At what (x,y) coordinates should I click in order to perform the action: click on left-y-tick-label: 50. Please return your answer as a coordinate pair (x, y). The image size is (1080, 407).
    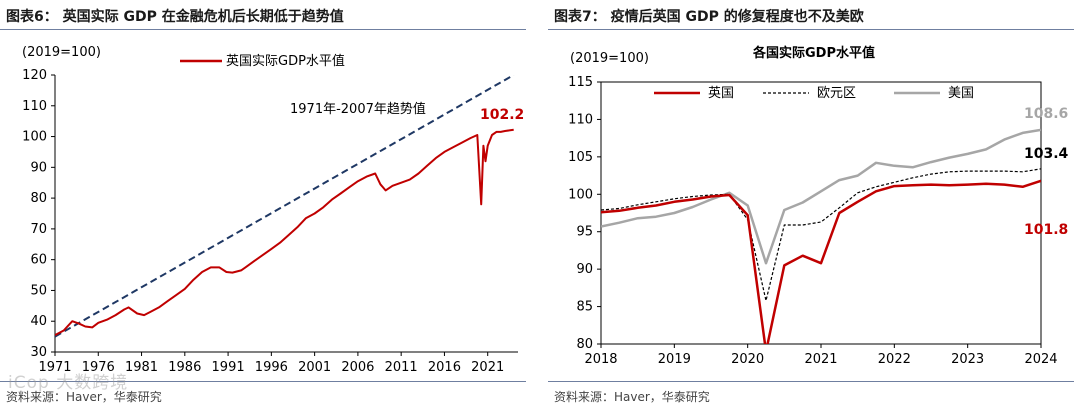
    Looking at the image, I should click on (38, 290).